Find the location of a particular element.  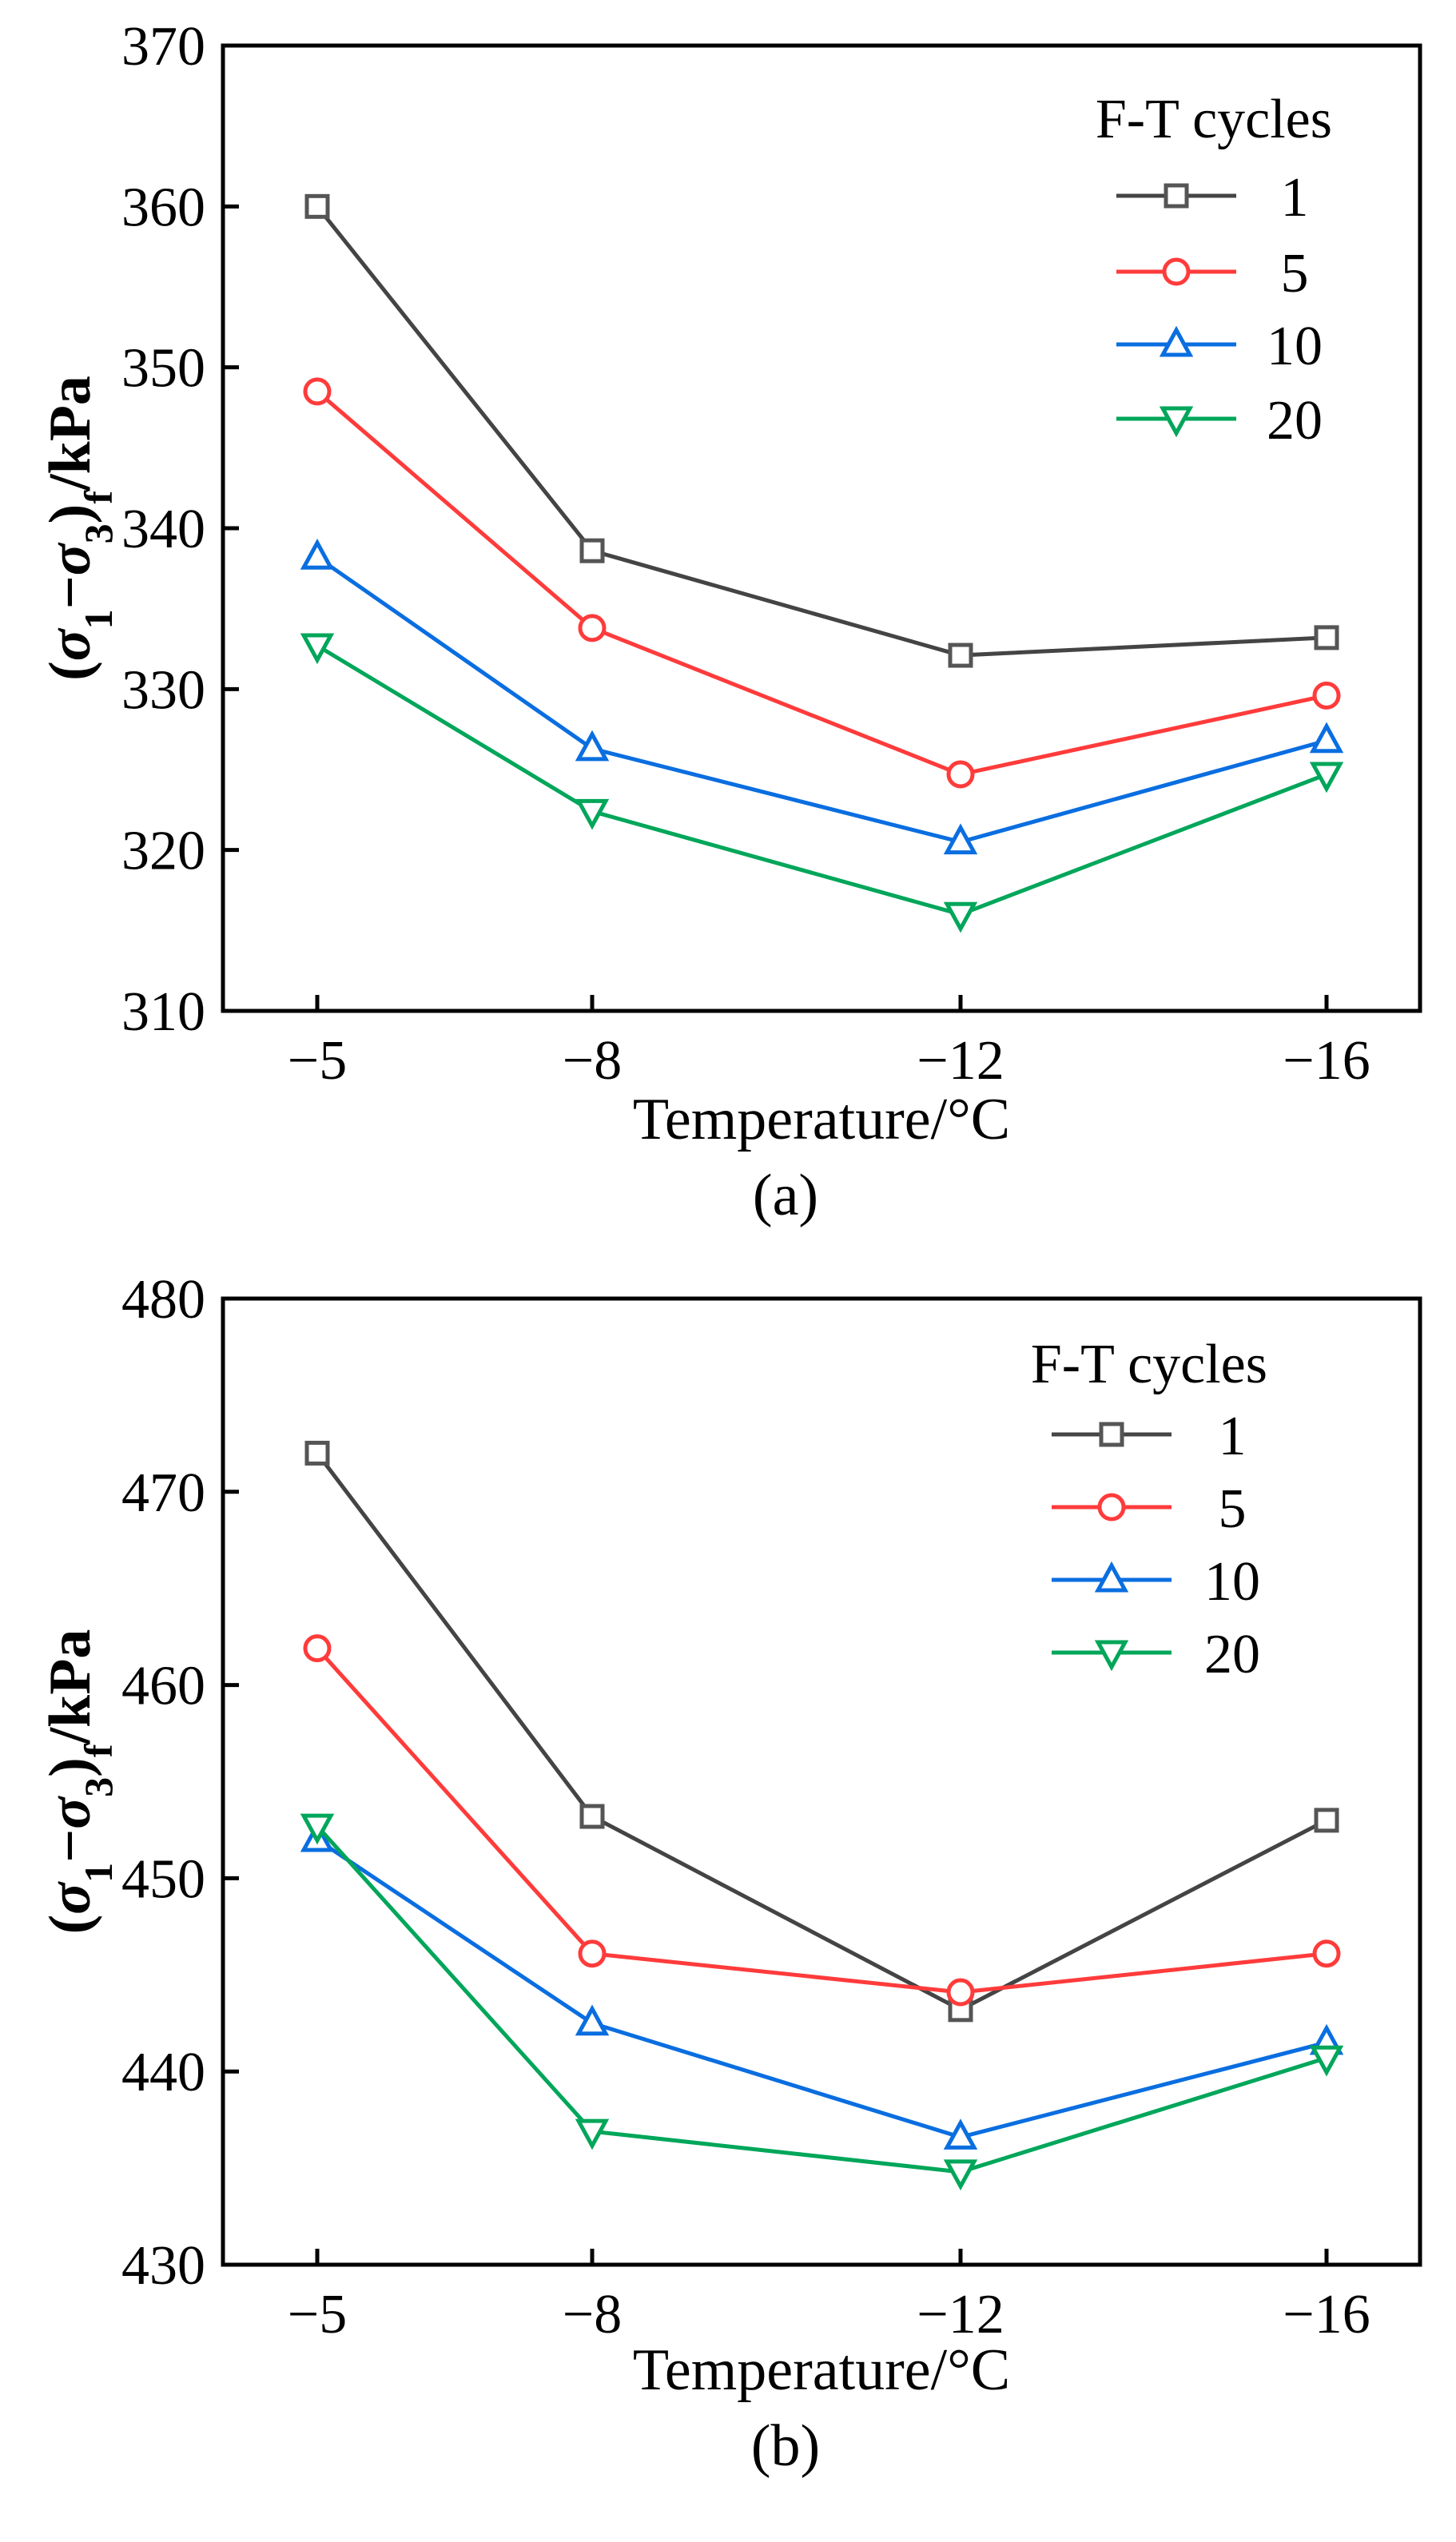

y-tick-label: 470 is located at coordinates (163, 1493).